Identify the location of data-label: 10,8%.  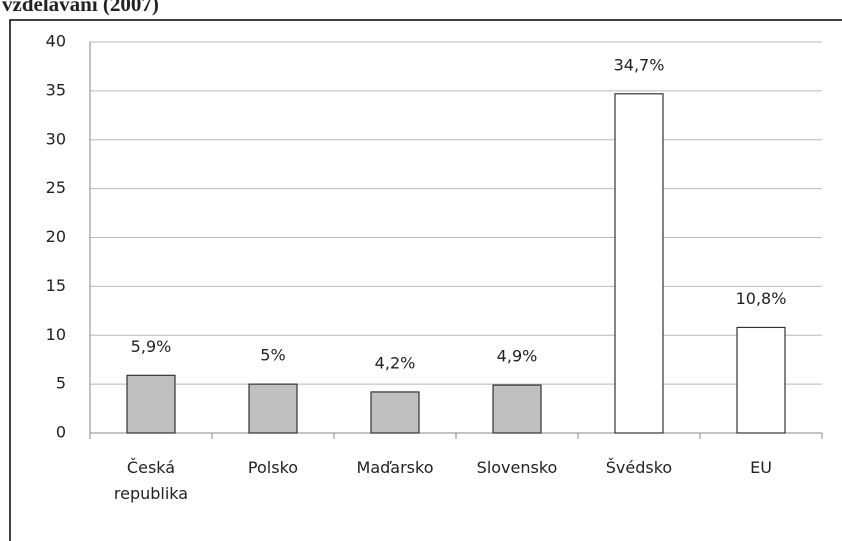
(761, 298).